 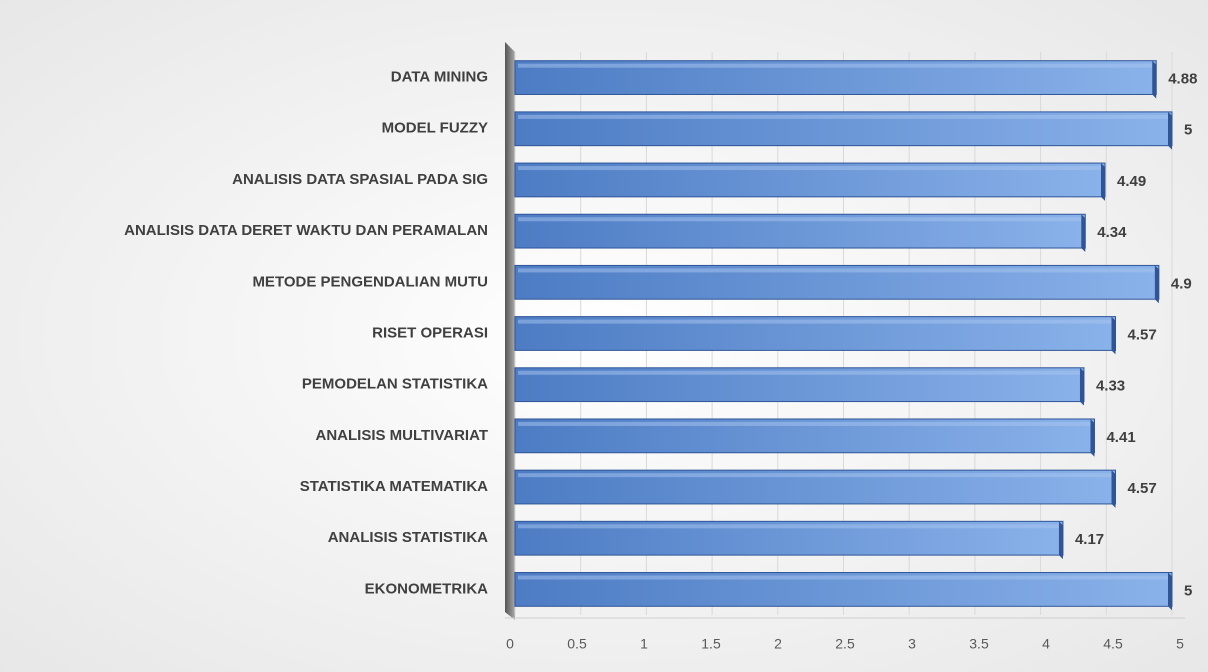 What do you see at coordinates (510, 644) in the screenshot?
I see `x-tick-label: 0` at bounding box center [510, 644].